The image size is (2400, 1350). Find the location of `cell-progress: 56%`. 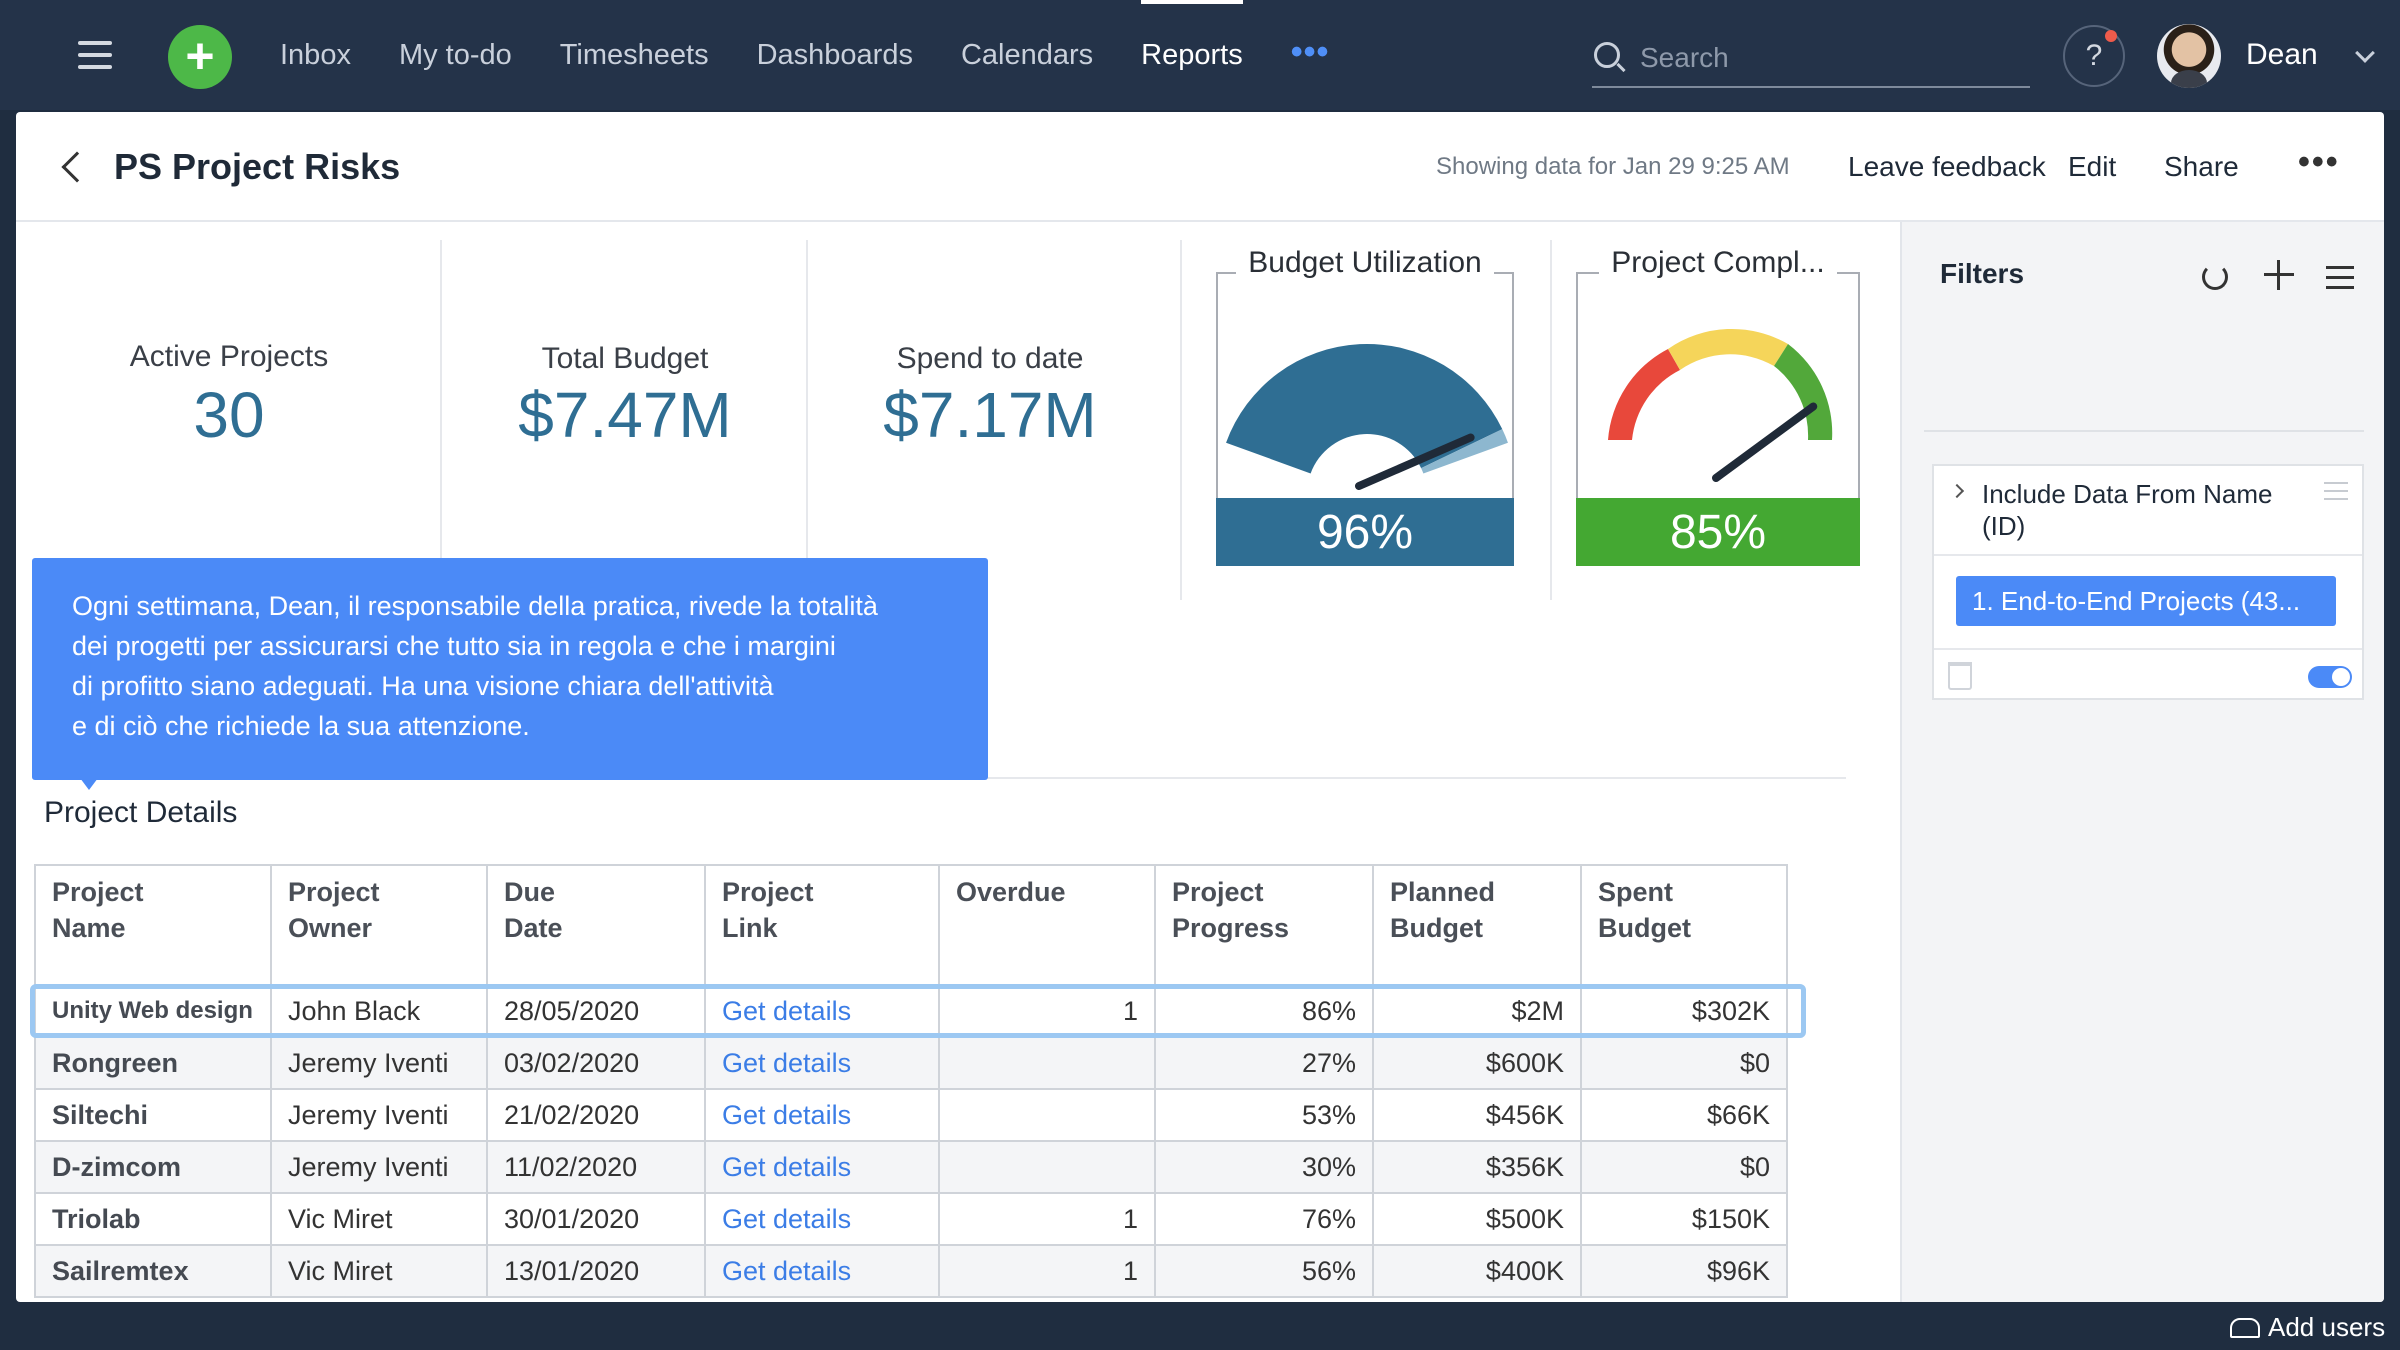

cell-progress: 56% is located at coordinates (1264, 1271).